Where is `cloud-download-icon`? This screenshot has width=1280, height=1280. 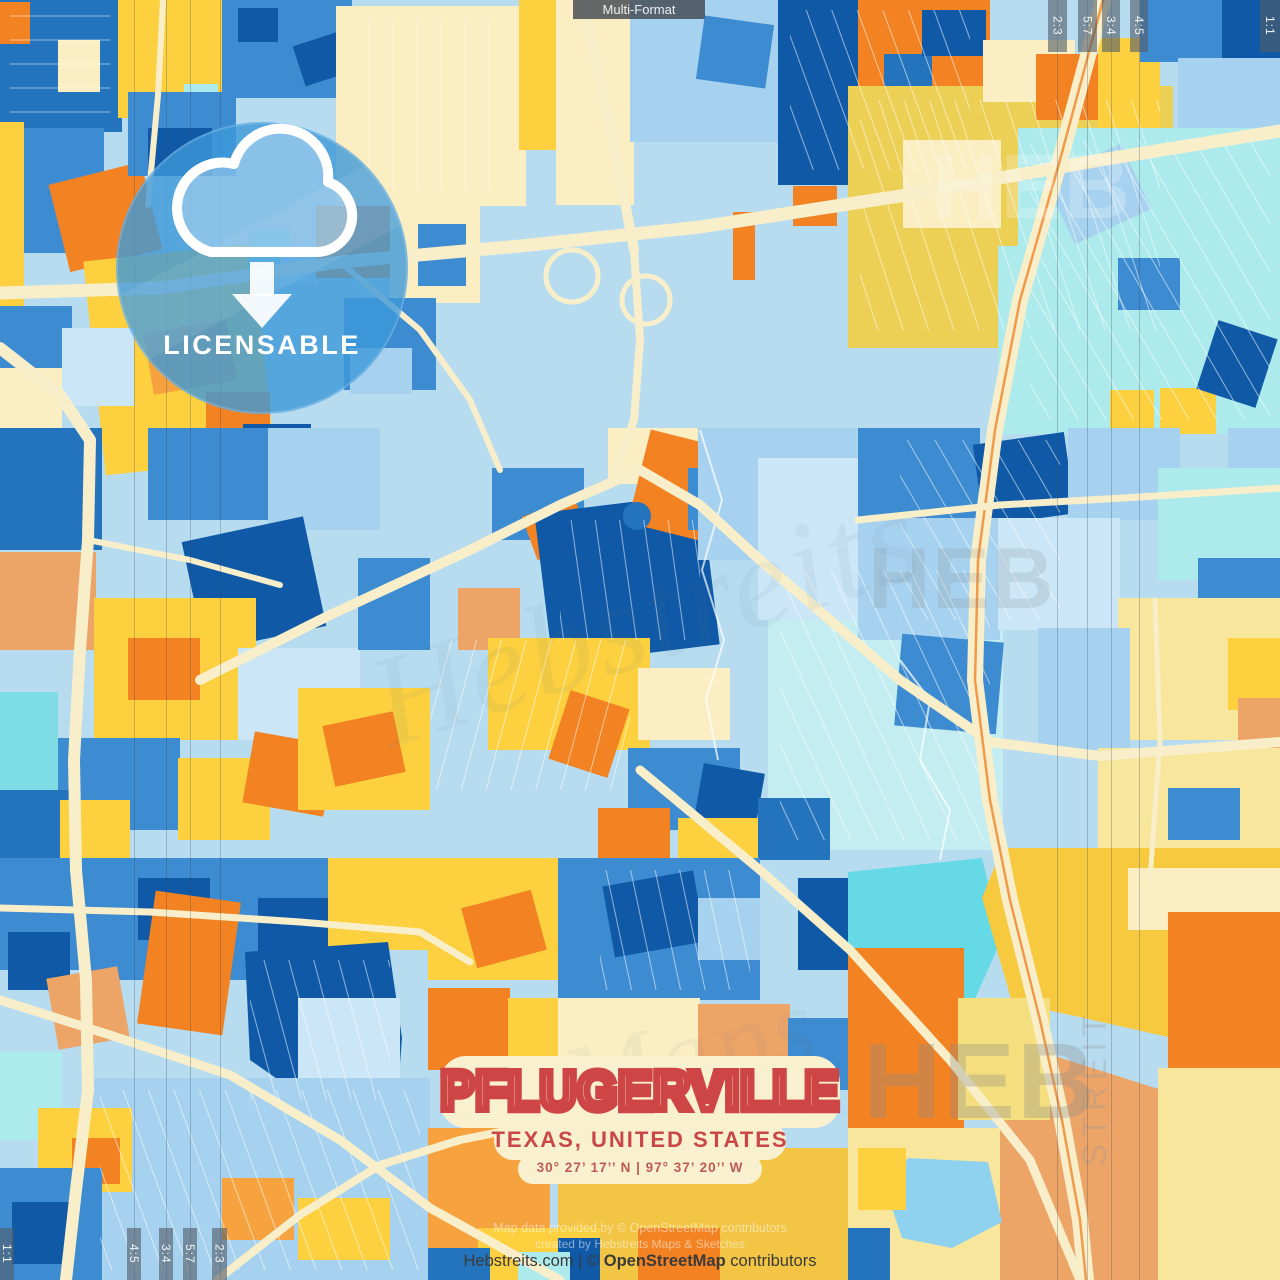 cloud-download-icon is located at coordinates (265, 225).